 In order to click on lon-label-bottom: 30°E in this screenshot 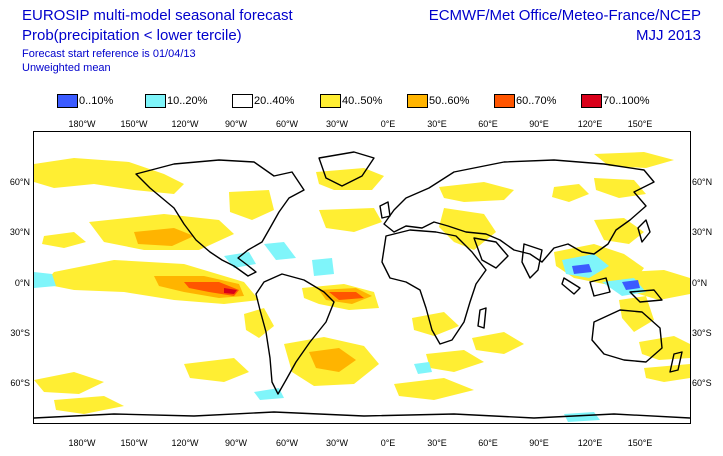, I will do `click(437, 443)`.